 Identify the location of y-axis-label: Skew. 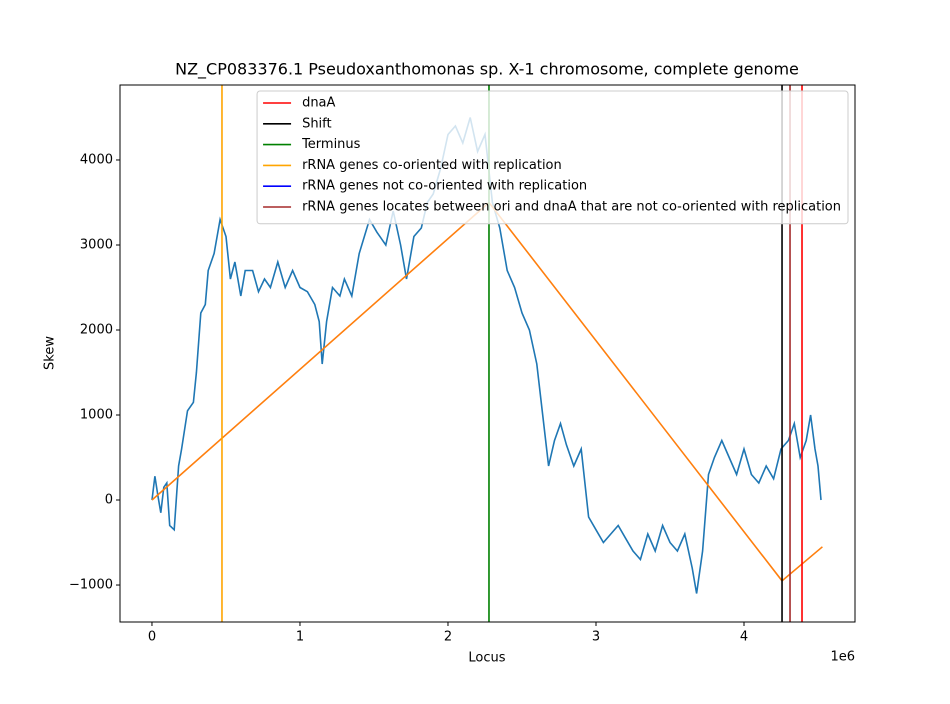
(50, 353).